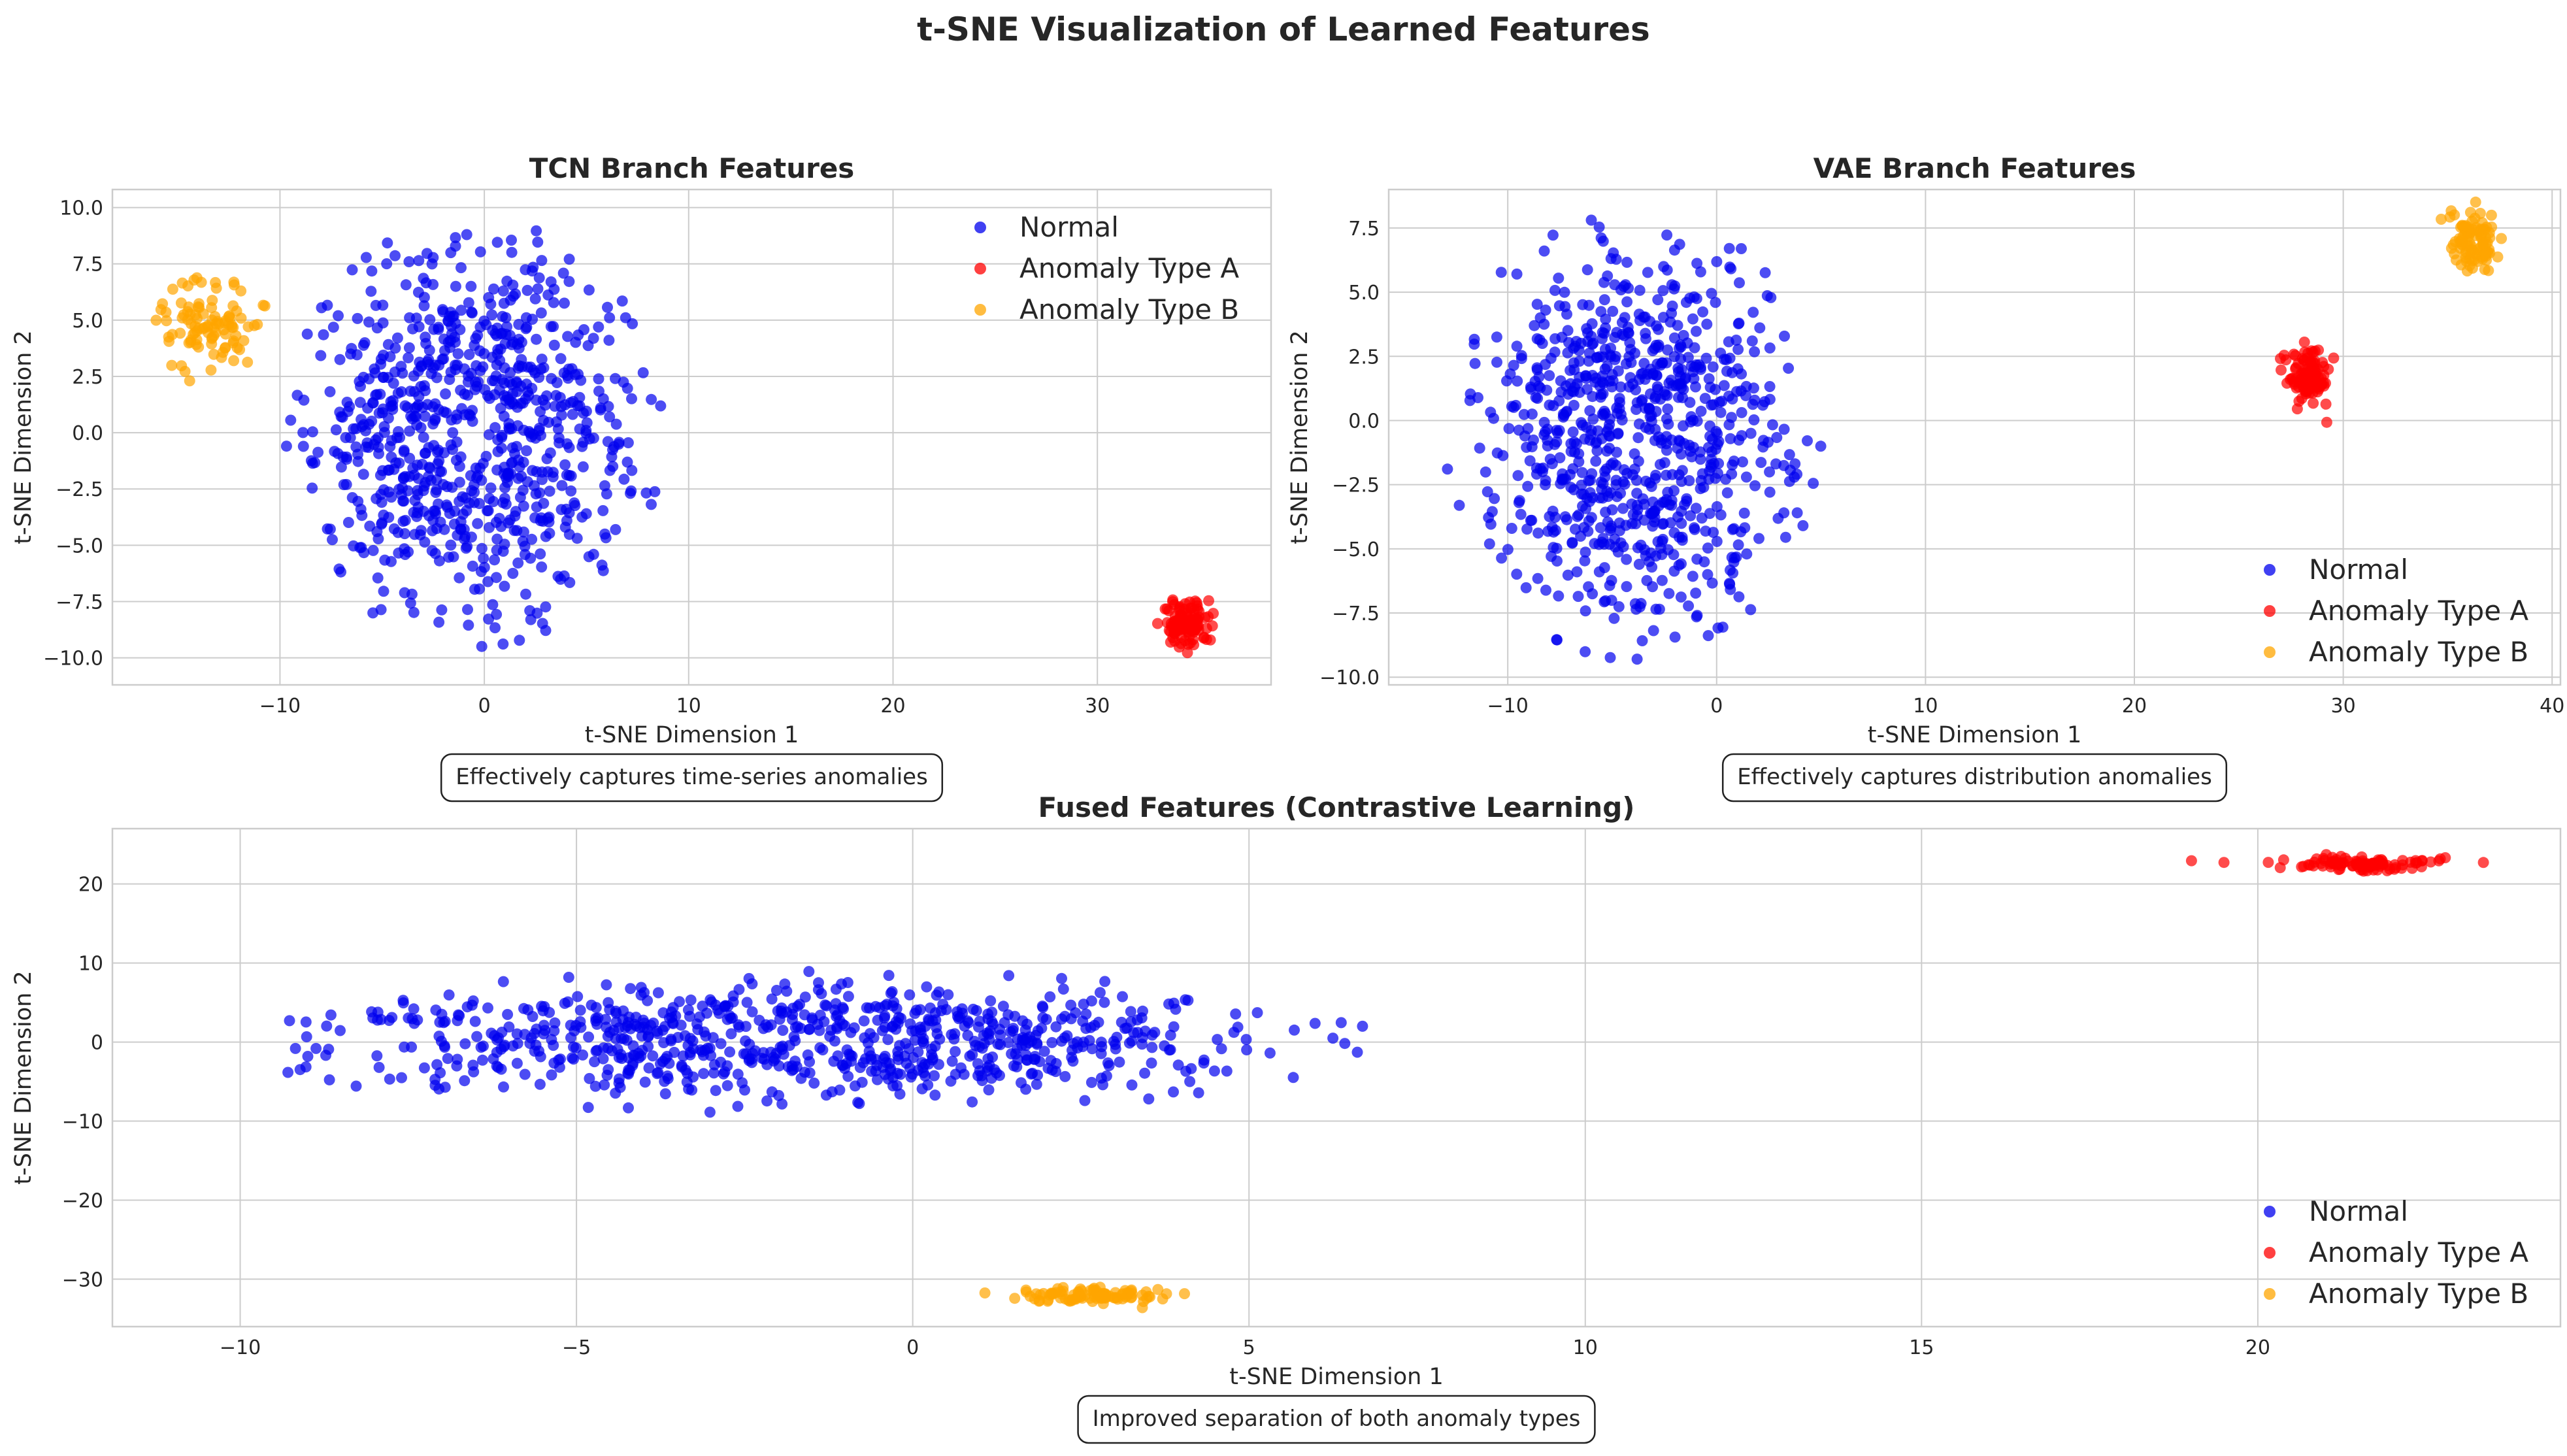 This screenshot has height=1456, width=2567. Describe the element at coordinates (1364, 293) in the screenshot. I see `y-tick-label: 5.0` at that location.